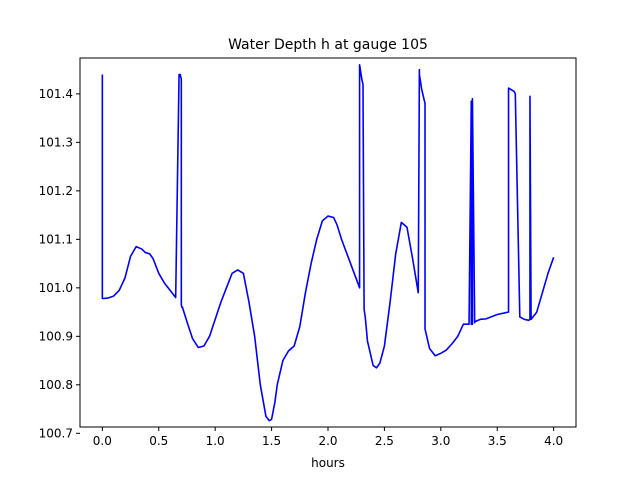 The width and height of the screenshot is (640, 480). What do you see at coordinates (56, 336) in the screenshot?
I see `y-tick-label: 100.9` at bounding box center [56, 336].